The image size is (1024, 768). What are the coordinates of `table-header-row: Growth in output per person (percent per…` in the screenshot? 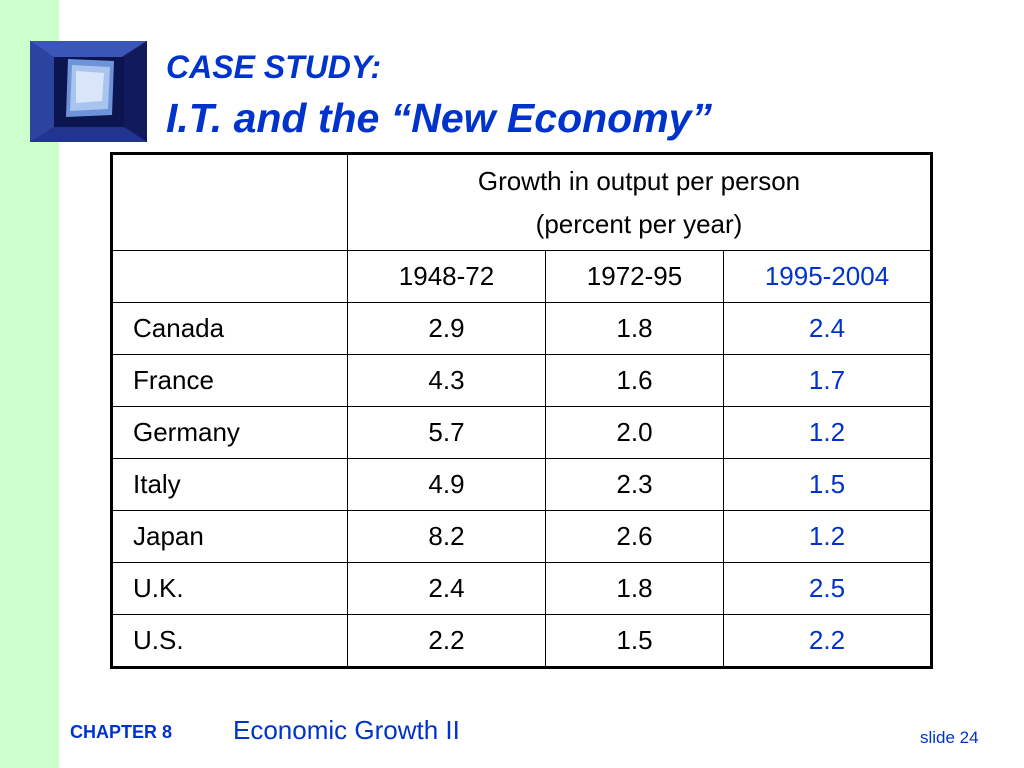 It's located at (521, 202).